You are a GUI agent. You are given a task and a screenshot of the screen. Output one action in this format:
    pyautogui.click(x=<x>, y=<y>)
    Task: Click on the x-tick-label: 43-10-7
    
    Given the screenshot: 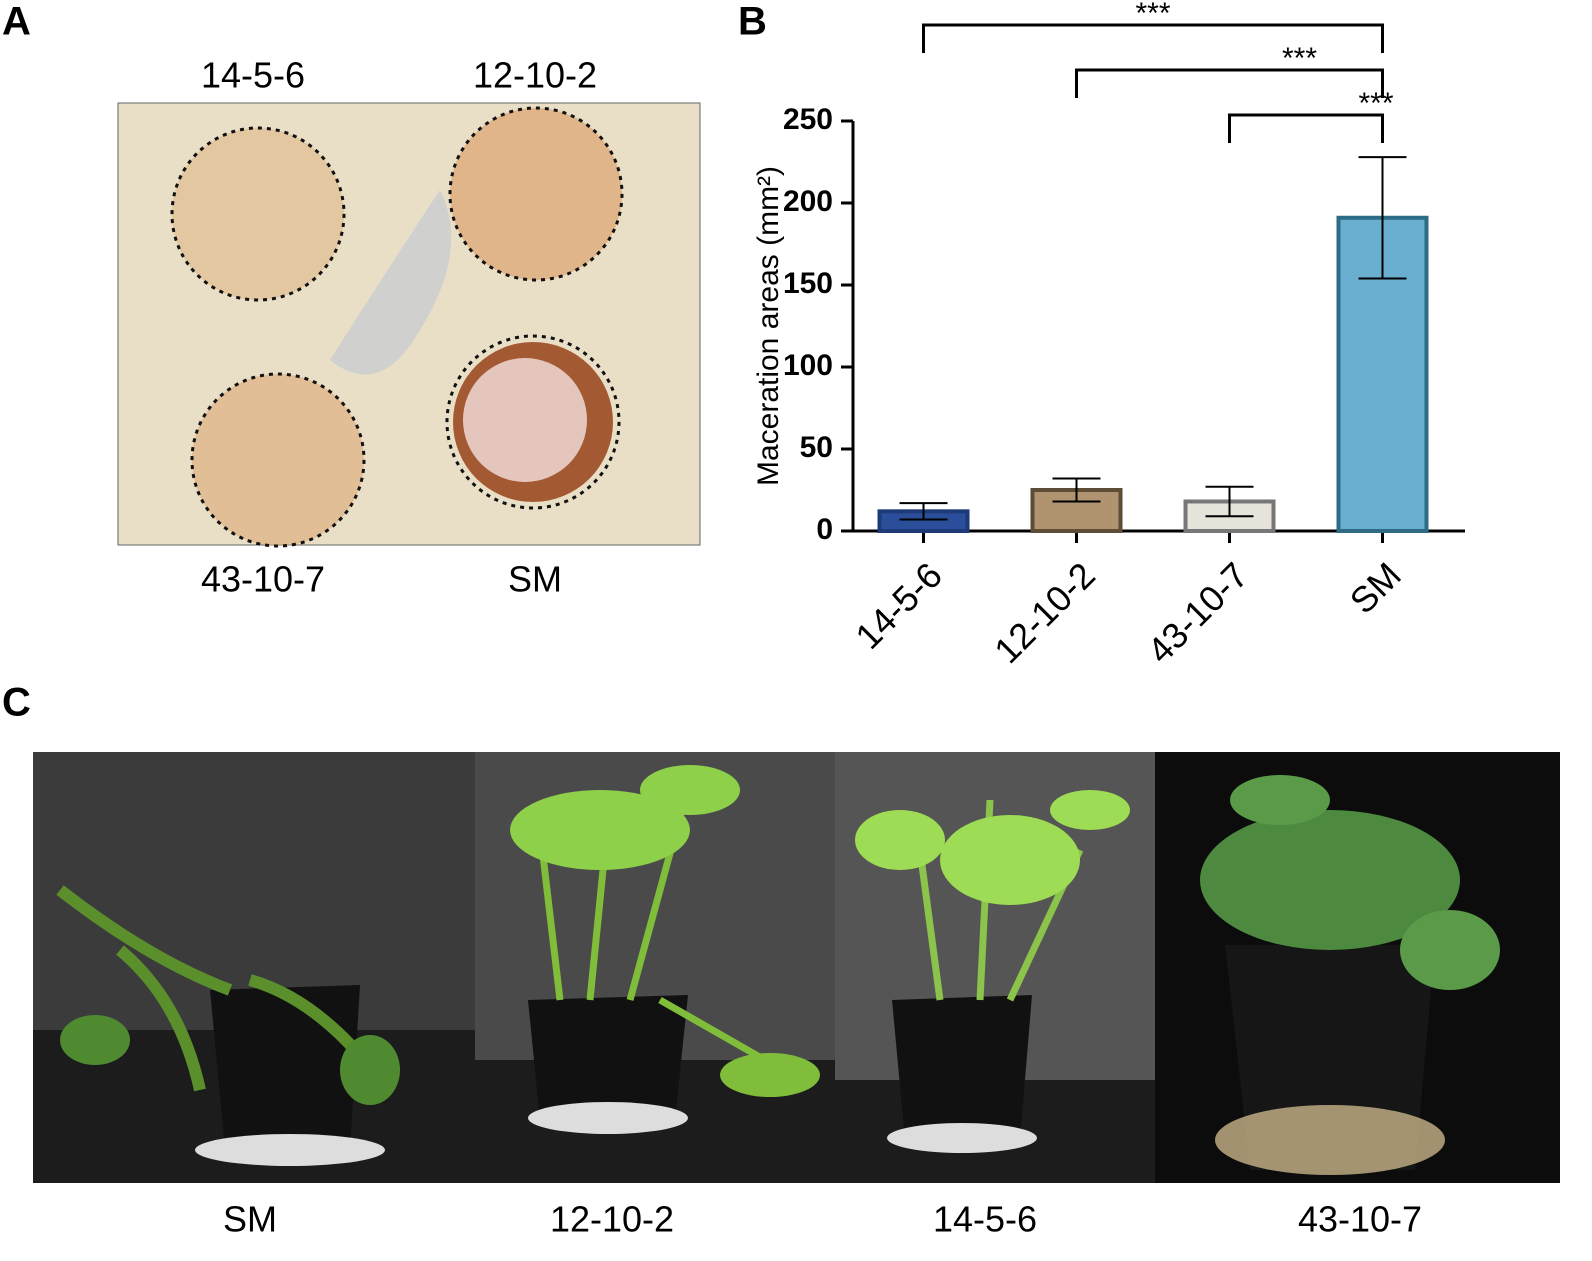 What is the action you would take?
    pyautogui.click(x=1197, y=612)
    